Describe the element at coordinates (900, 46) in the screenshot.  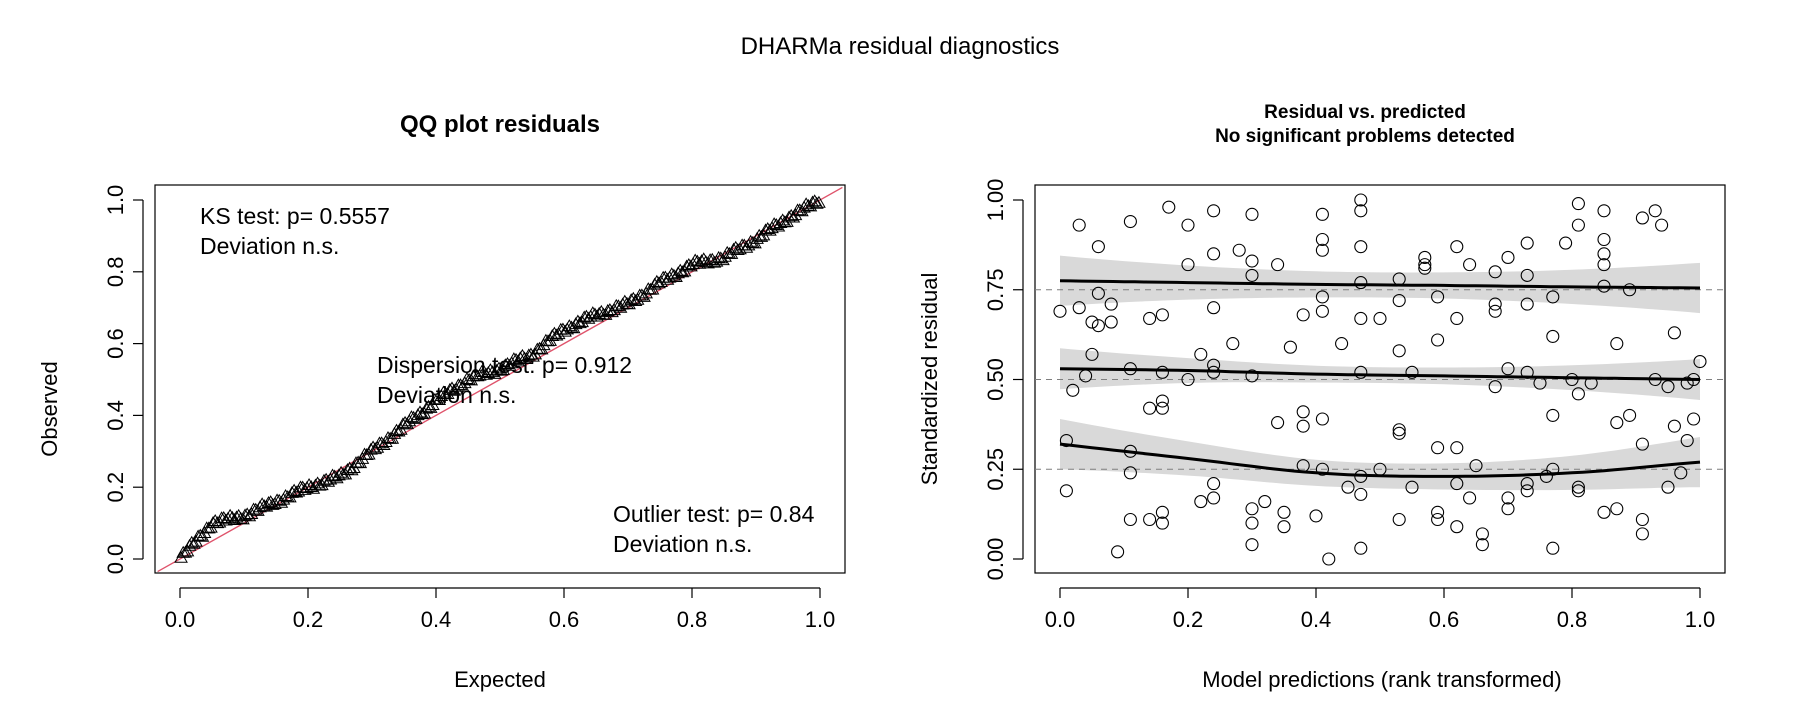
I see `figure-title: DHARMa residual diagnostics` at that location.